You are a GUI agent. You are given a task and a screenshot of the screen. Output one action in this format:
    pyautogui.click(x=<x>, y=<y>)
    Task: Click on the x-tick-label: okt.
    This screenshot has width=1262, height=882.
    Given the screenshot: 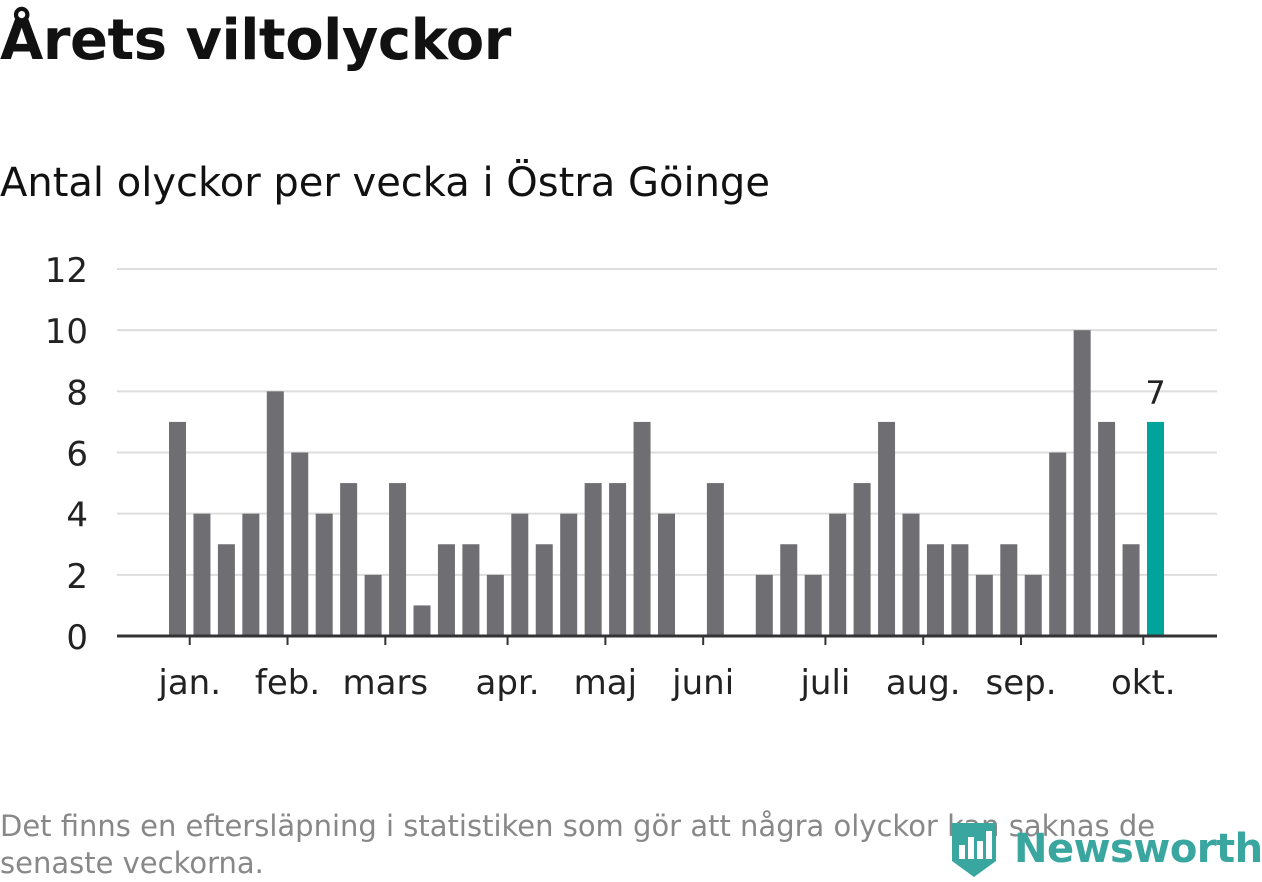 What is the action you would take?
    pyautogui.click(x=1143, y=683)
    